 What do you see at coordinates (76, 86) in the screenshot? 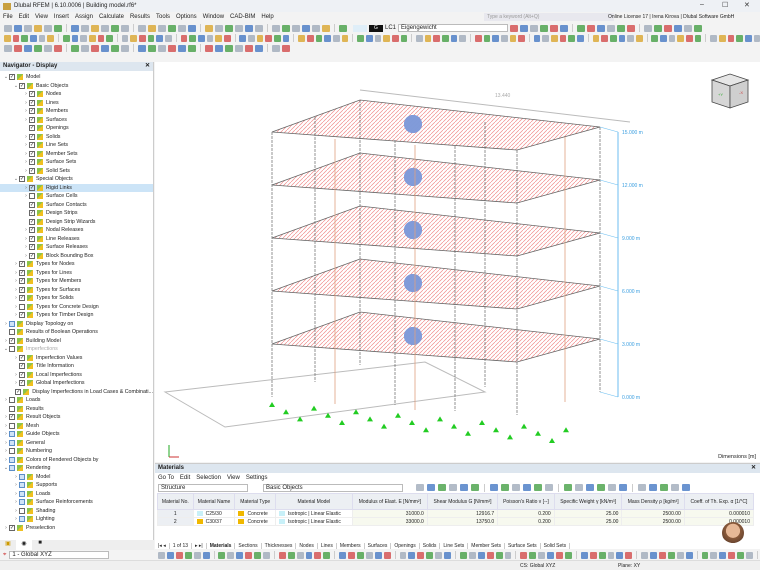
I see `tree-item: ⌄ ✓ Basic Objects` at bounding box center [76, 86].